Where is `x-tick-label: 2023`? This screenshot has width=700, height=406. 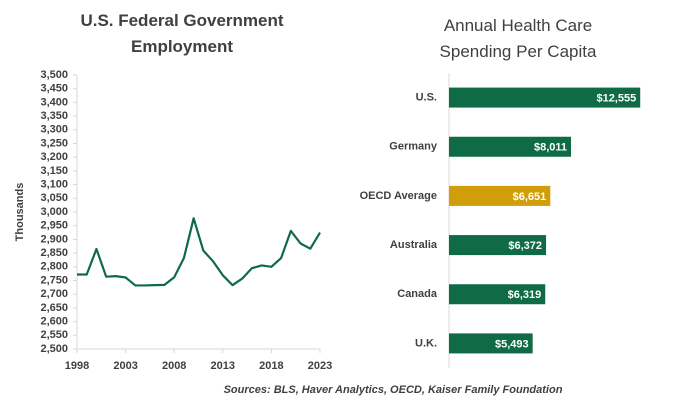 x-tick-label: 2023 is located at coordinates (320, 366).